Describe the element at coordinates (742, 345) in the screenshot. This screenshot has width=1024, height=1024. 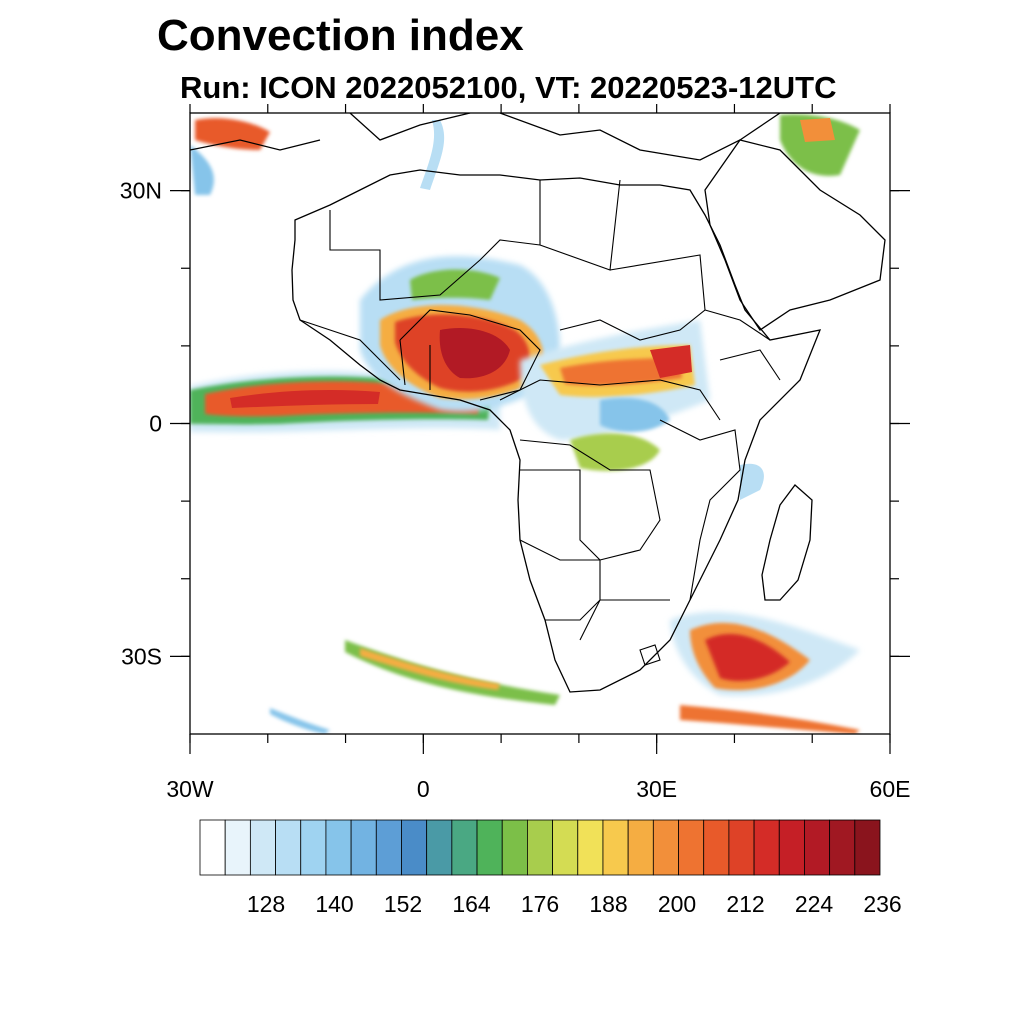
I see `border-horn` at that location.